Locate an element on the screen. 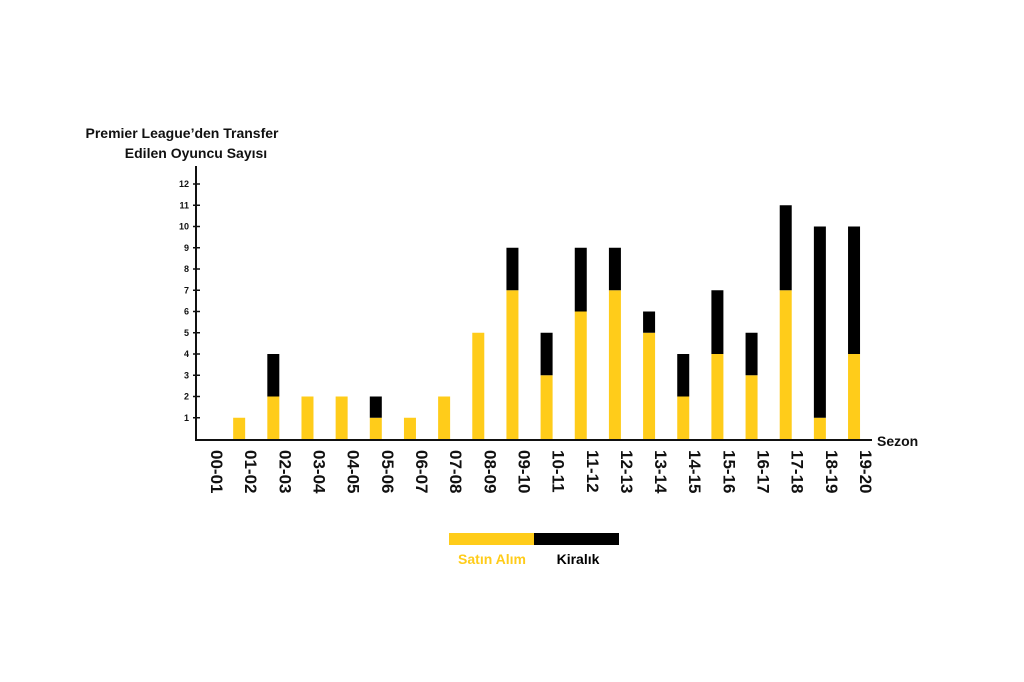  x-tick-label: 09-10 is located at coordinates (523, 471).